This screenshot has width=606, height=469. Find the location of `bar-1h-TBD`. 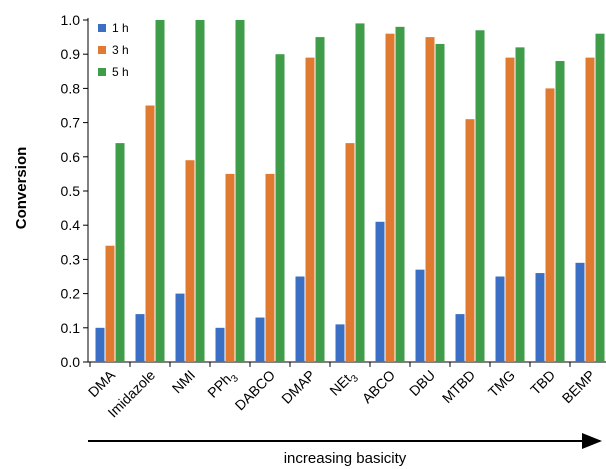

bar-1h-TBD is located at coordinates (540, 317).